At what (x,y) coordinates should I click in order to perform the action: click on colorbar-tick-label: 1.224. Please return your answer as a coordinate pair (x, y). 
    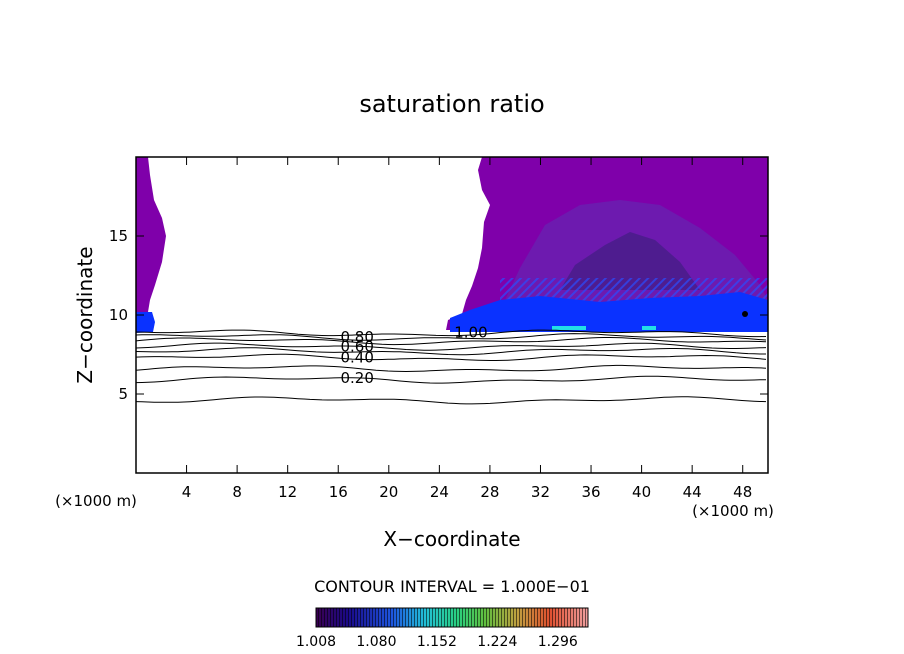
    Looking at the image, I should click on (497, 642).